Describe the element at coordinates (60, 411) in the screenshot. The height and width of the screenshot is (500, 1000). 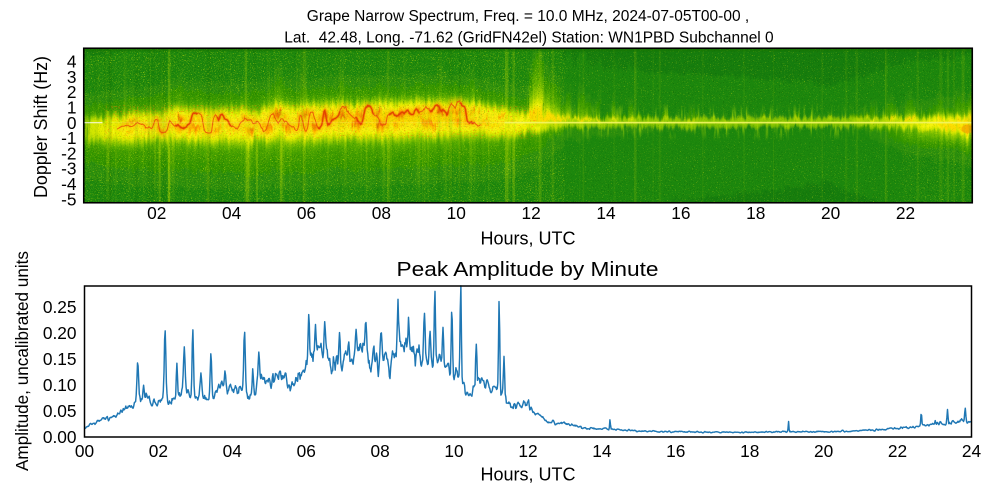
I see `svg-text: 0.05` at that location.